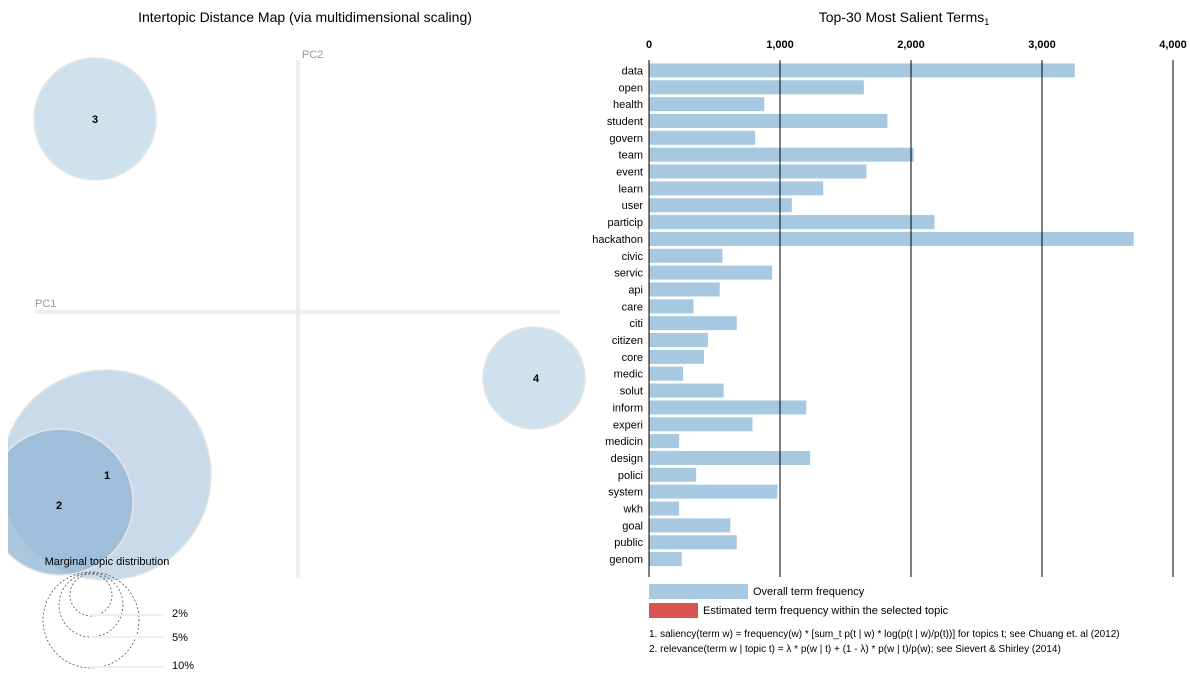 The image size is (1190, 673). What do you see at coordinates (781, 154) in the screenshot?
I see `bar-team` at bounding box center [781, 154].